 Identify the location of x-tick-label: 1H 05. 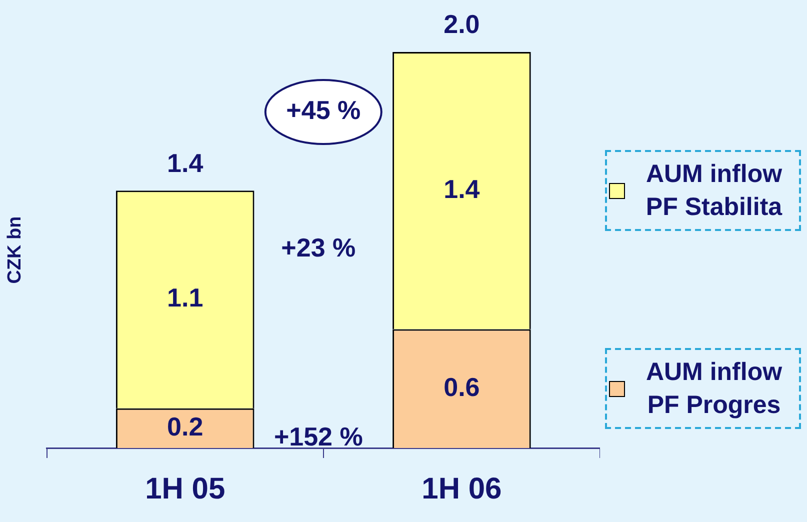
(185, 489).